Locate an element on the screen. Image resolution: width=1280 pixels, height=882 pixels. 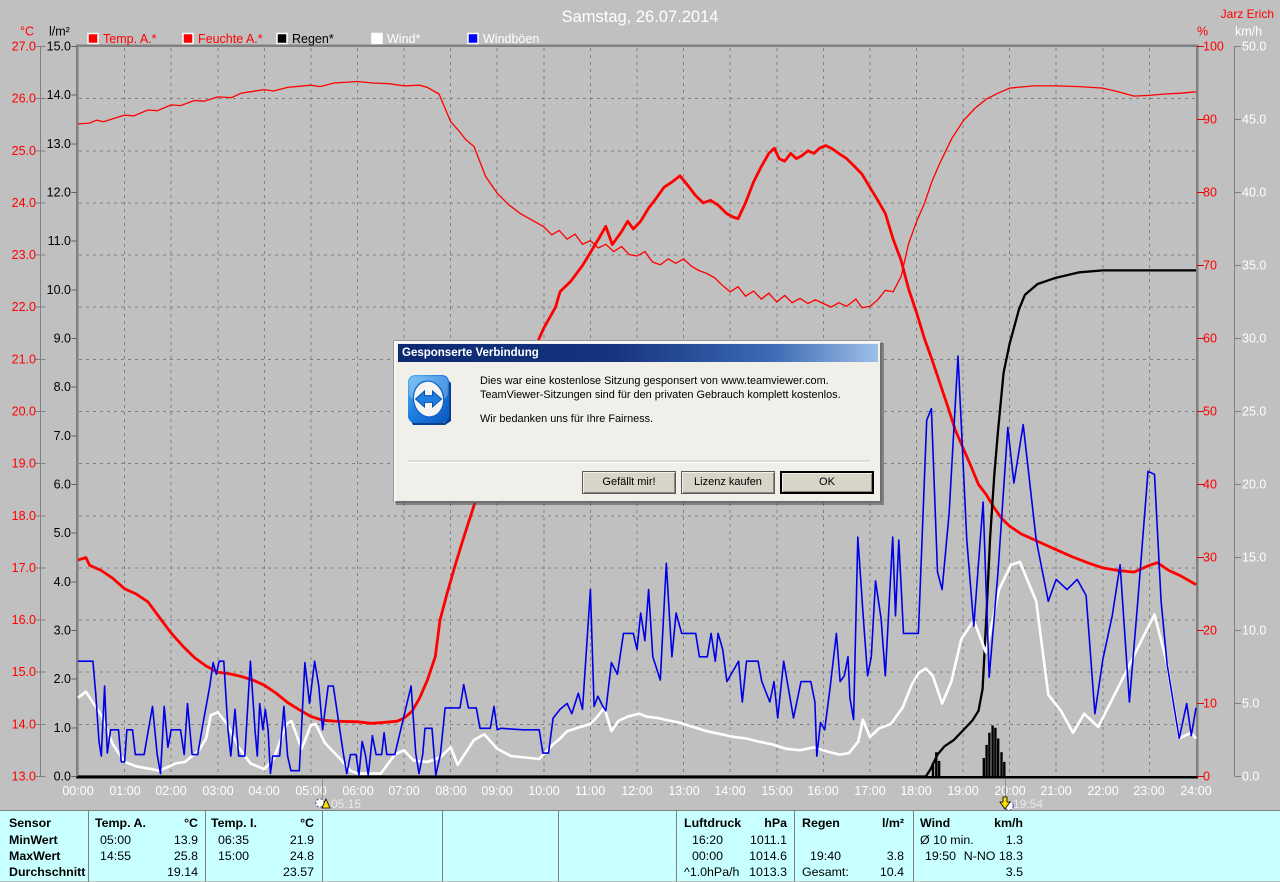
svg-text: 8.0 is located at coordinates (62, 387).